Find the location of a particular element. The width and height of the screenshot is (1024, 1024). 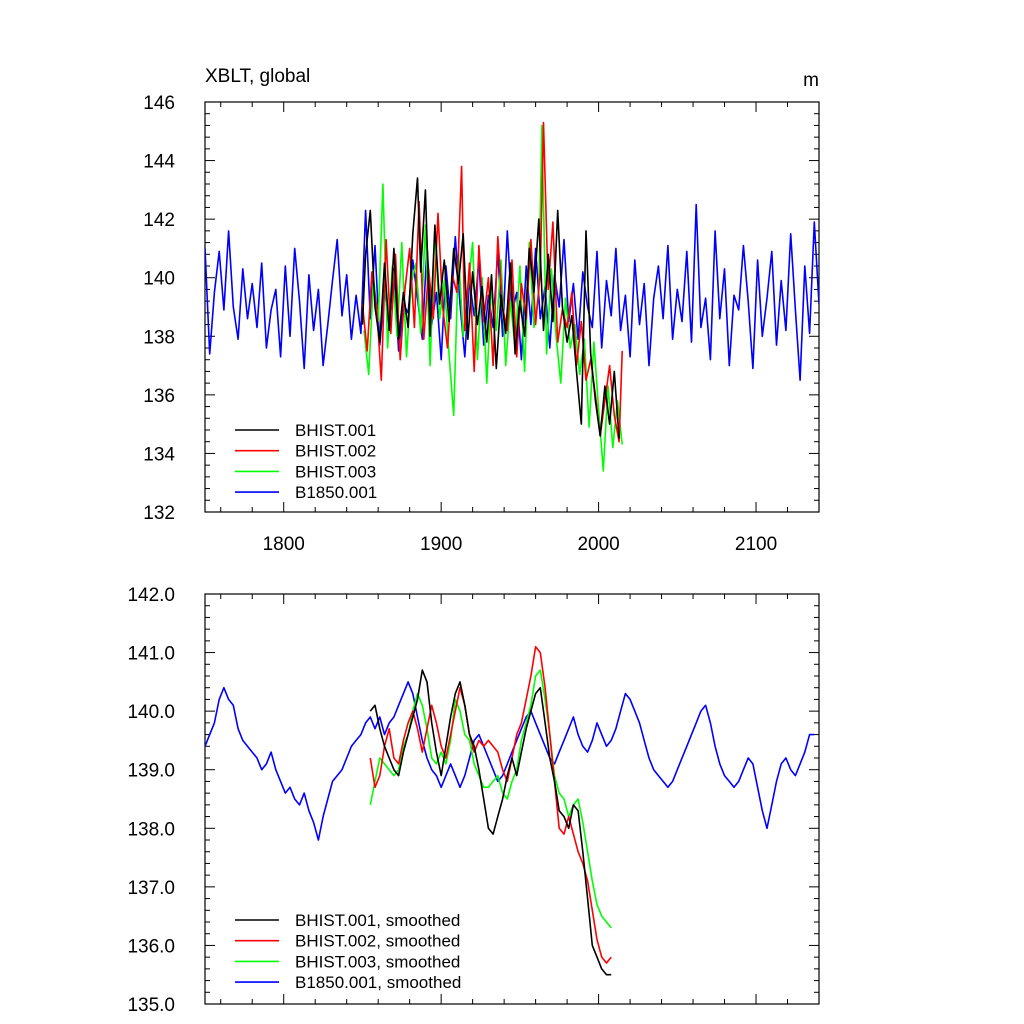

legend-label: BHIST.001 is located at coordinates (335, 430).